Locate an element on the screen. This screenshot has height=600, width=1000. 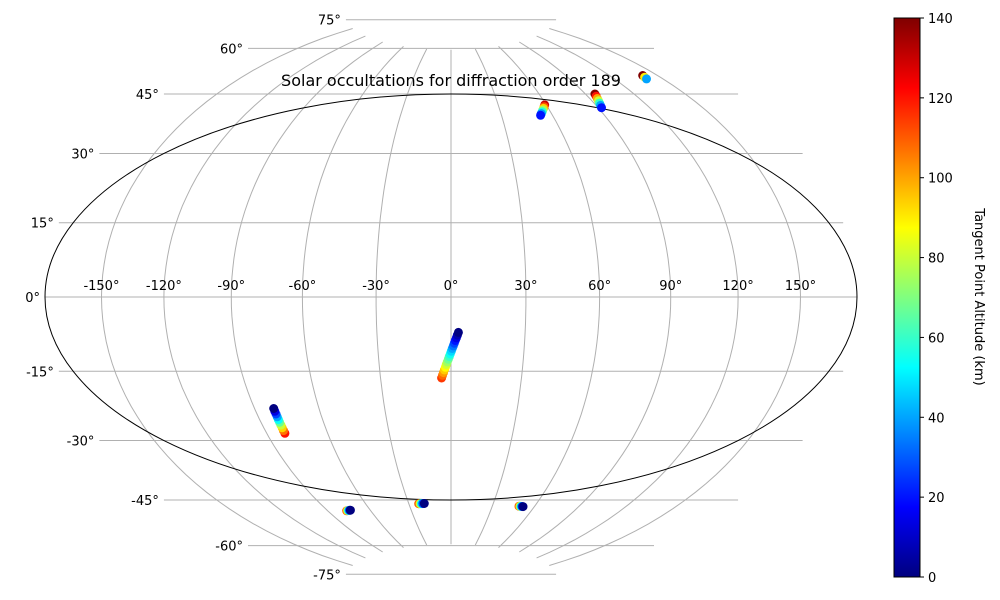
colorbar-ticks: 0 20 40 60 80 100 120 140 is located at coordinates (936, 299).